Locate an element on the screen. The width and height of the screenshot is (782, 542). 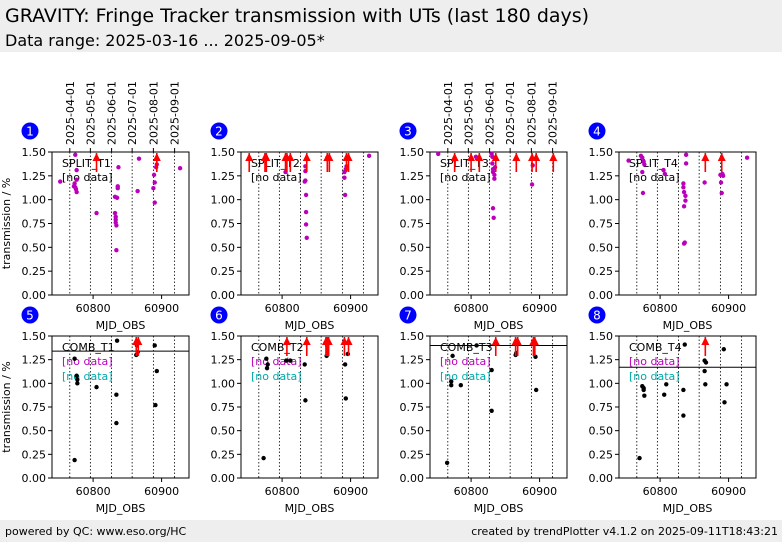
series-label: SPLIT_T1 is located at coordinates (86, 163).